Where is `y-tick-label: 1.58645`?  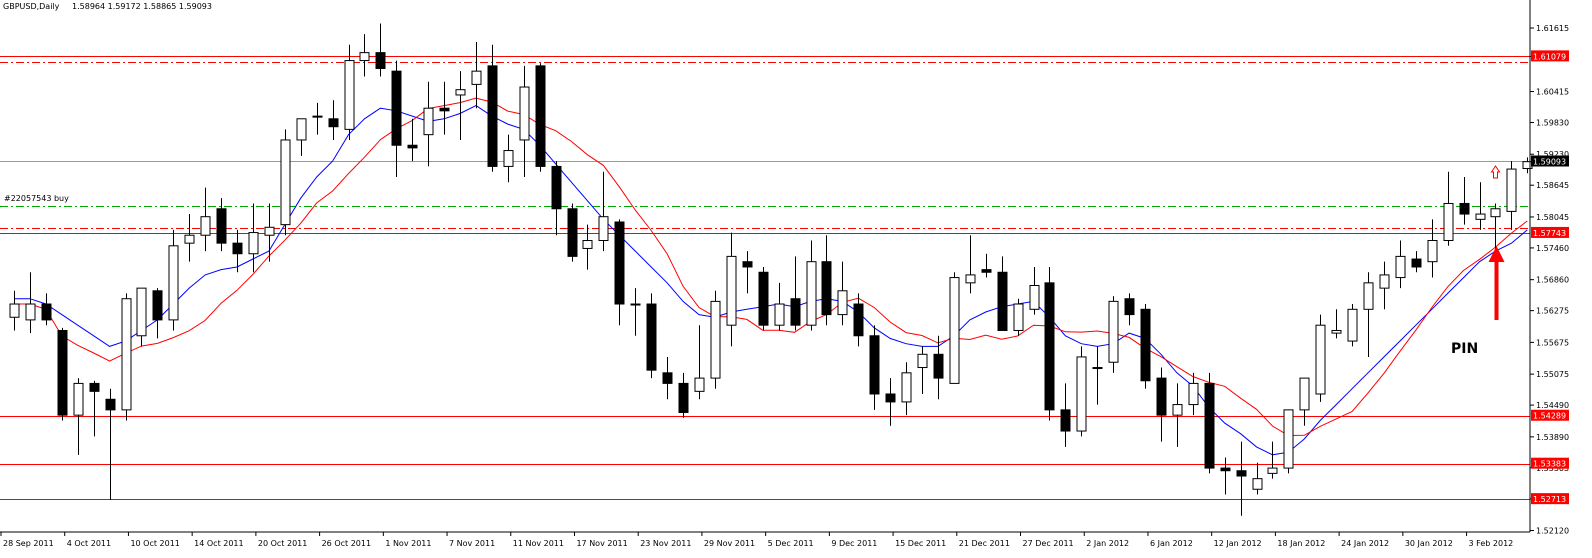 y-tick-label: 1.58645 is located at coordinates (1552, 185).